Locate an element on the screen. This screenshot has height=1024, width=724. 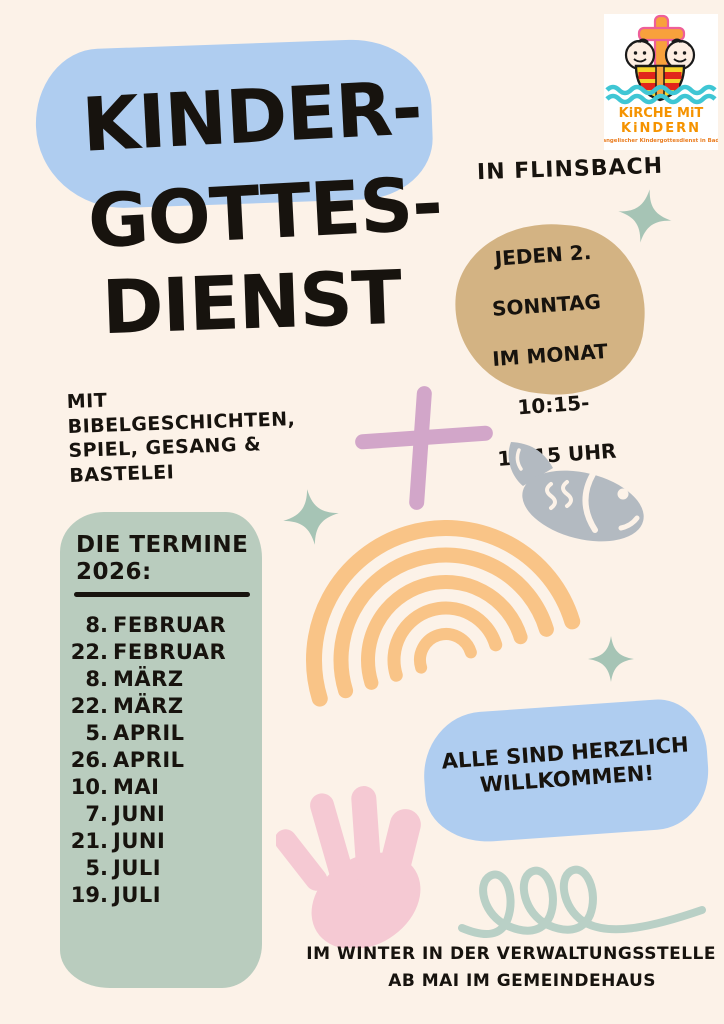
dates-panel is located at coordinates (161, 750).